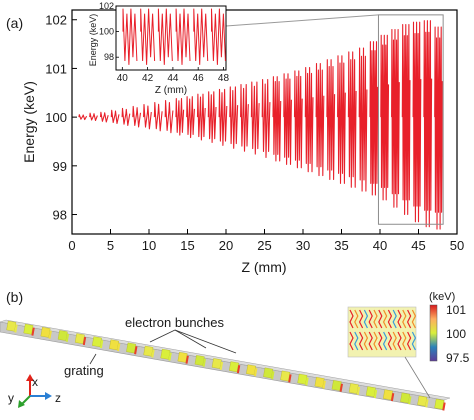 The width and height of the screenshot is (474, 420). What do you see at coordinates (380, 245) in the screenshot?
I see `main-x-tick-label: 40` at bounding box center [380, 245].